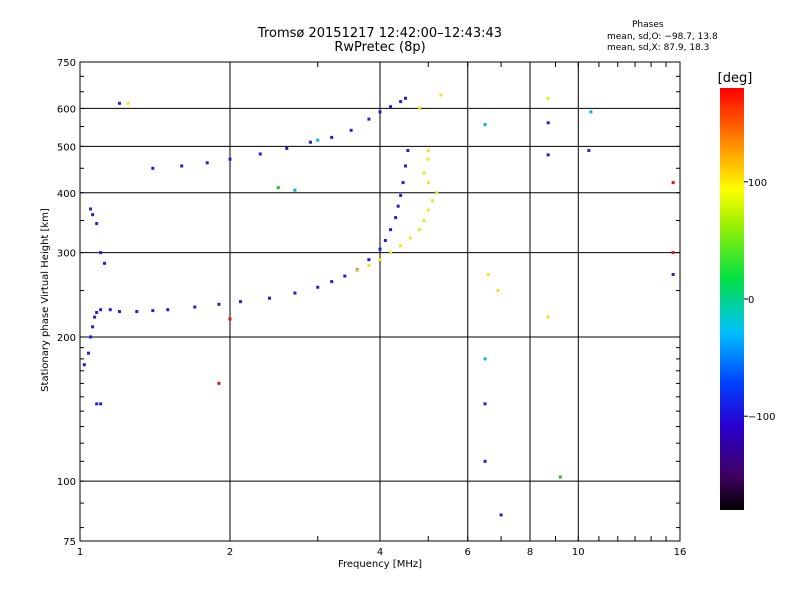 The width and height of the screenshot is (800, 600). I want to click on y-tick-label: 200, so click(66, 338).